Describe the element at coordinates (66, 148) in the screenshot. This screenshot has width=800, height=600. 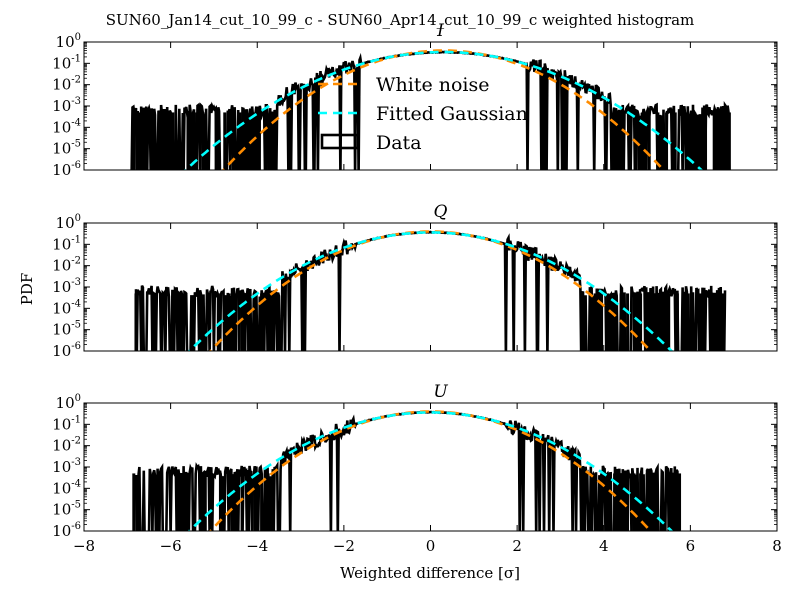
I see `y-tick-label: 10⁻⁵` at that location.